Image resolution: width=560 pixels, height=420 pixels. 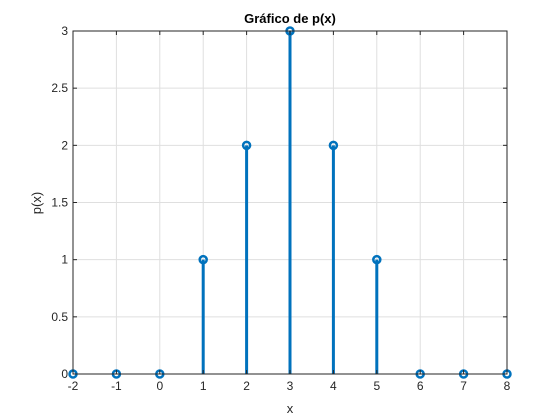 What do you see at coordinates (290, 18) in the screenshot?
I see `chart-title: Gráfico de p(x)` at bounding box center [290, 18].